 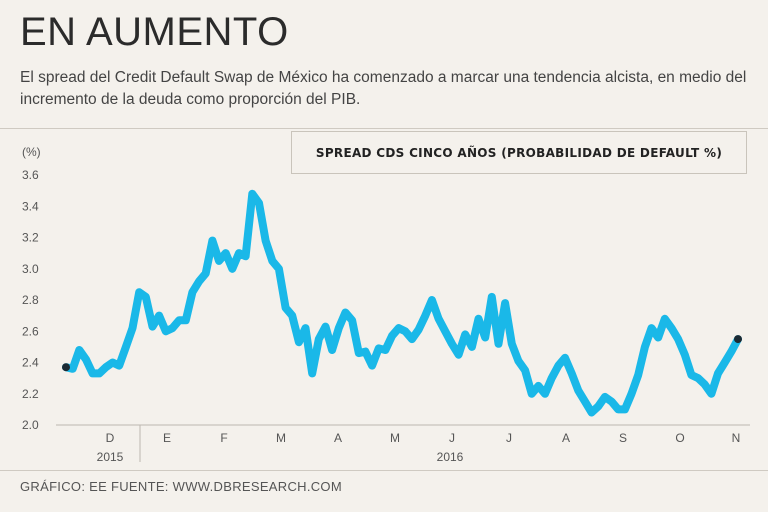 I want to click on y-tick-label: 3.0, so click(x=30, y=269).